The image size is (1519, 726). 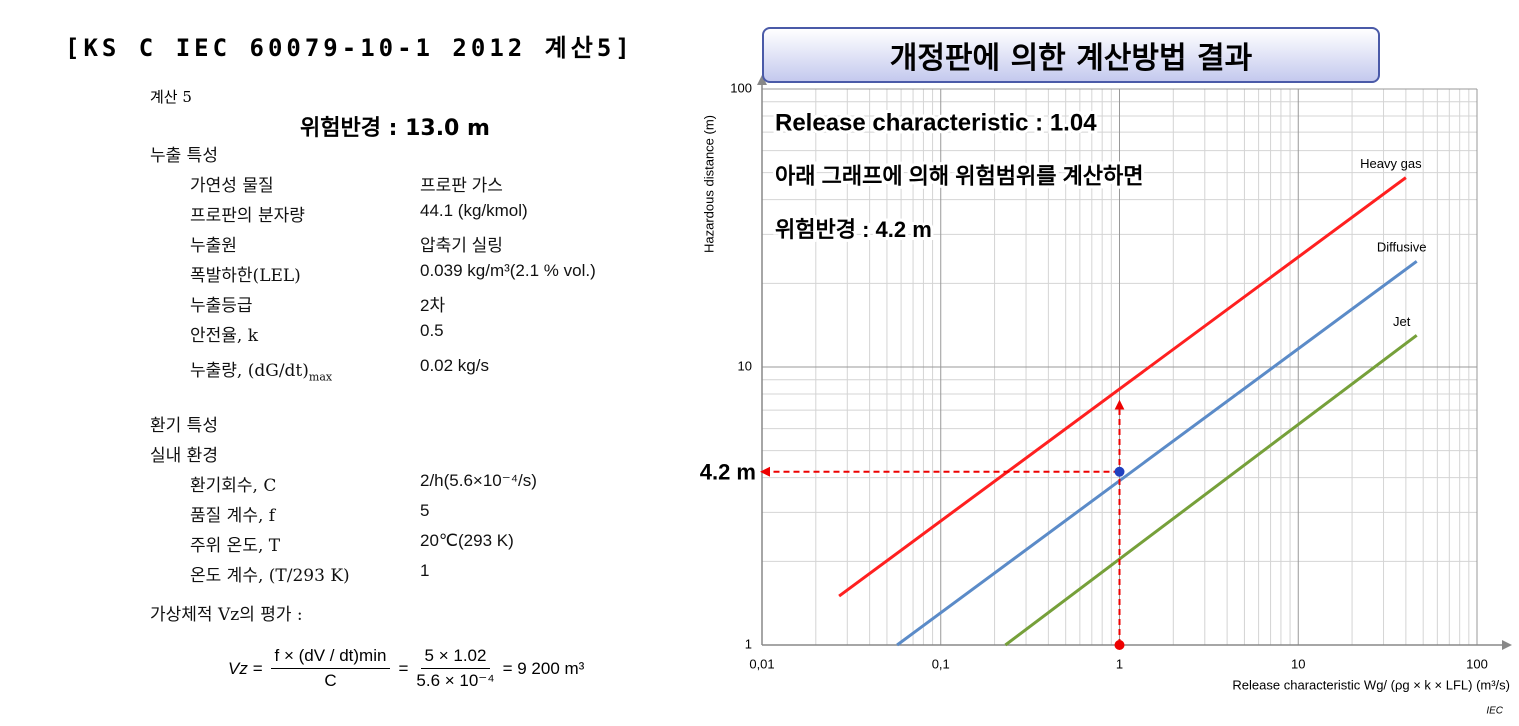 What do you see at coordinates (249, 371) in the screenshot?
I see `label-text: 누출량, (dG/dt)` at bounding box center [249, 371].